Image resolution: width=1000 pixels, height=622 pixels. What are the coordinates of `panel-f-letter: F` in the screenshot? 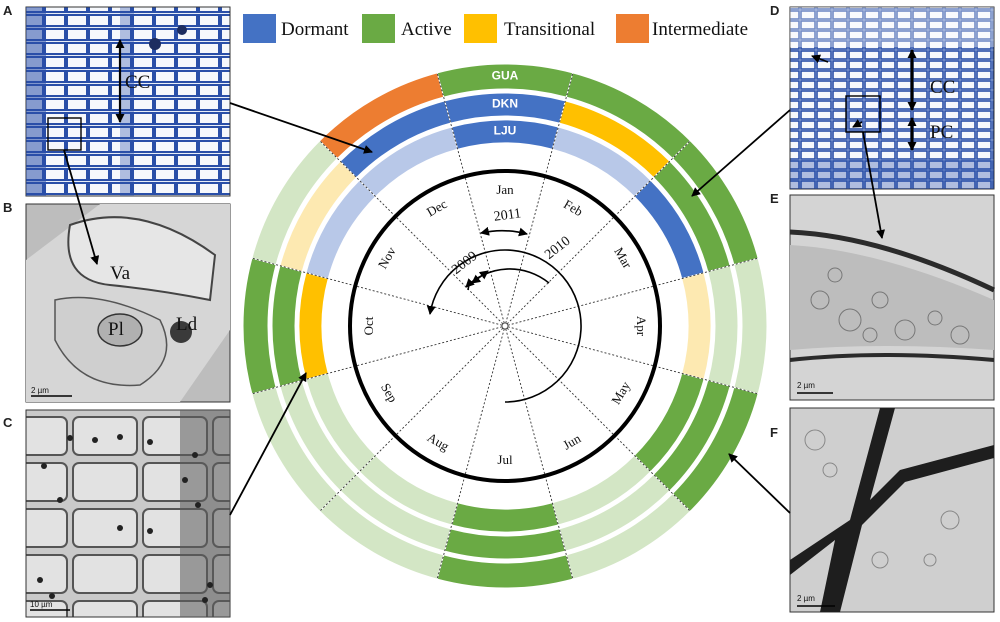 It's located at (774, 432).